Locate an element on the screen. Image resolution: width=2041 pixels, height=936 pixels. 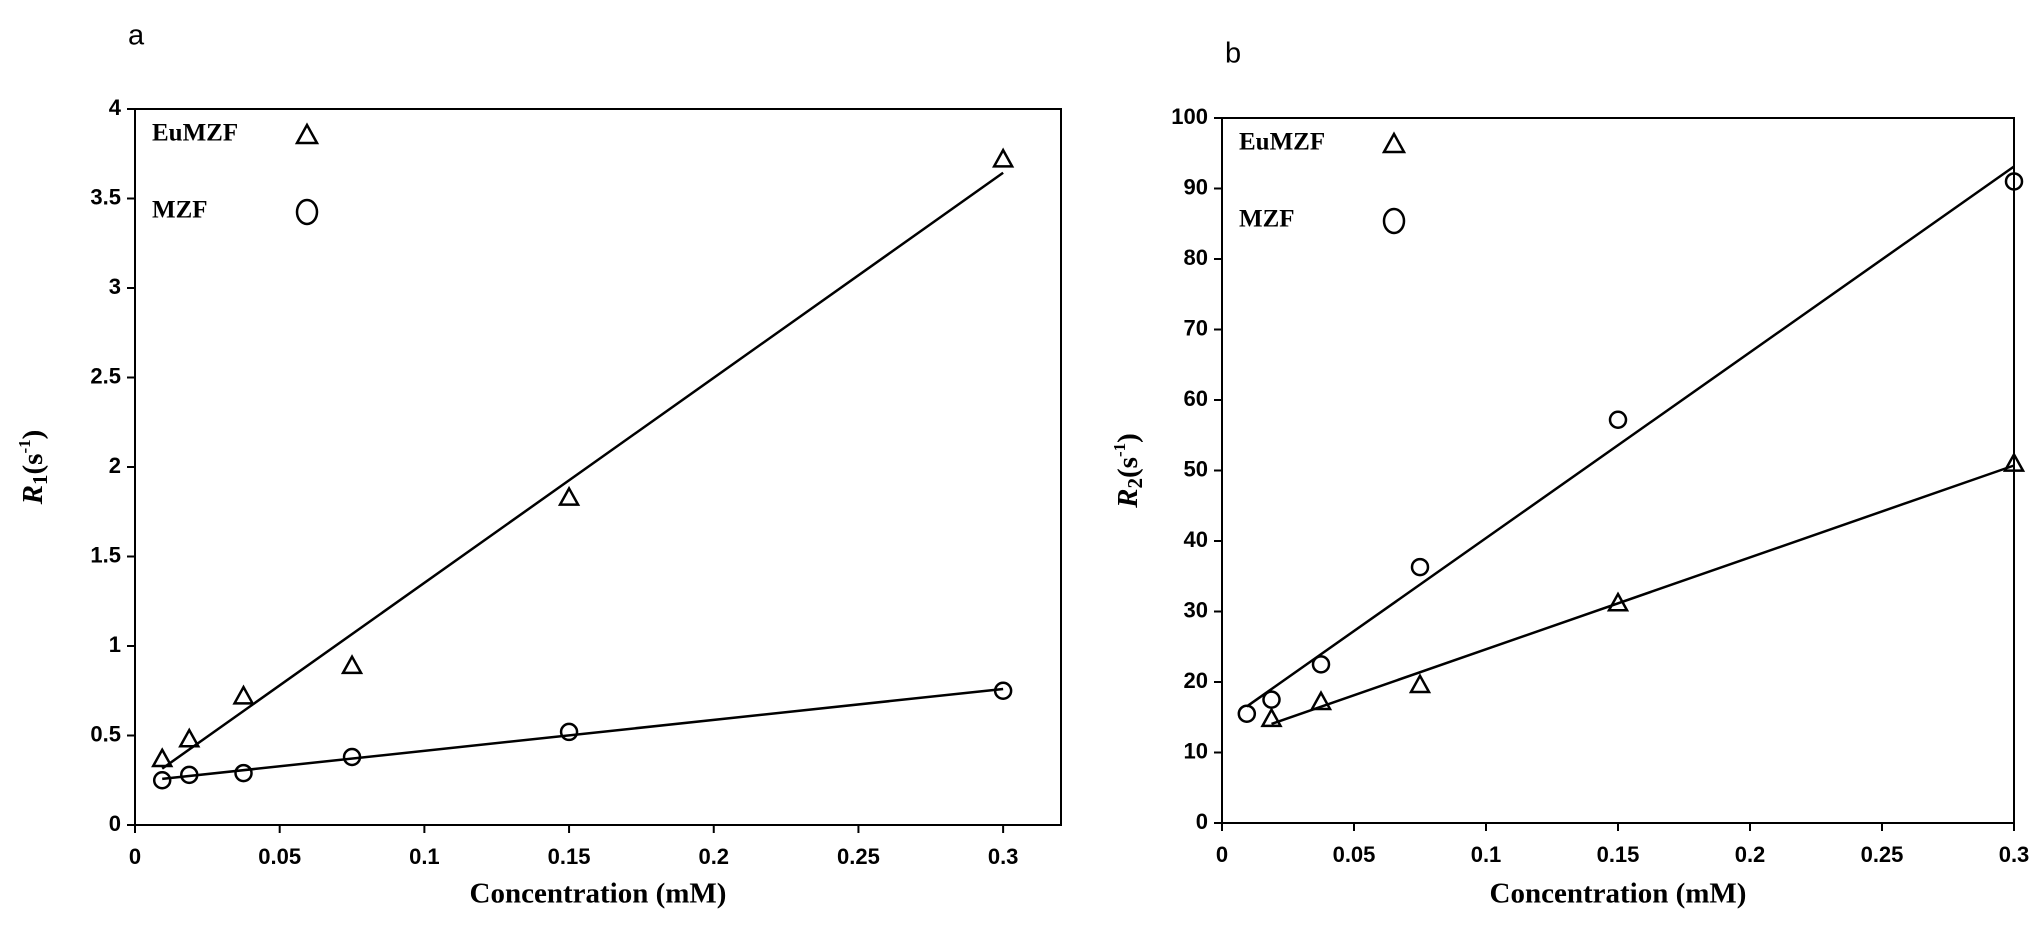
y-tick-label: 0.5 is located at coordinates (105, 733).